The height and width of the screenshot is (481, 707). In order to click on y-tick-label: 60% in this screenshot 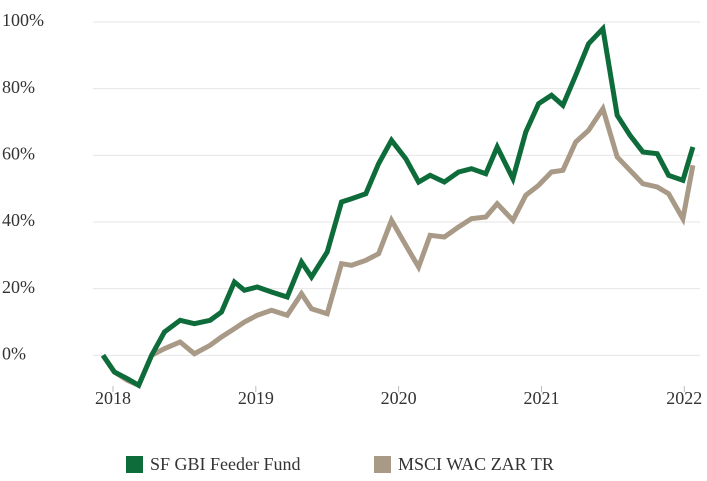, I will do `click(18, 153)`.